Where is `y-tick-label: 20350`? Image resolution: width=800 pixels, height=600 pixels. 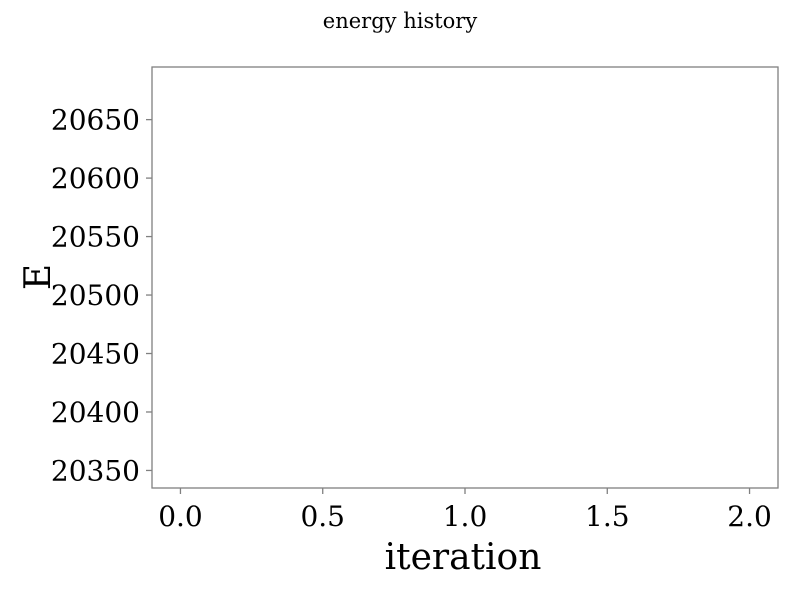 y-tick-label: 20350 is located at coordinates (95, 470).